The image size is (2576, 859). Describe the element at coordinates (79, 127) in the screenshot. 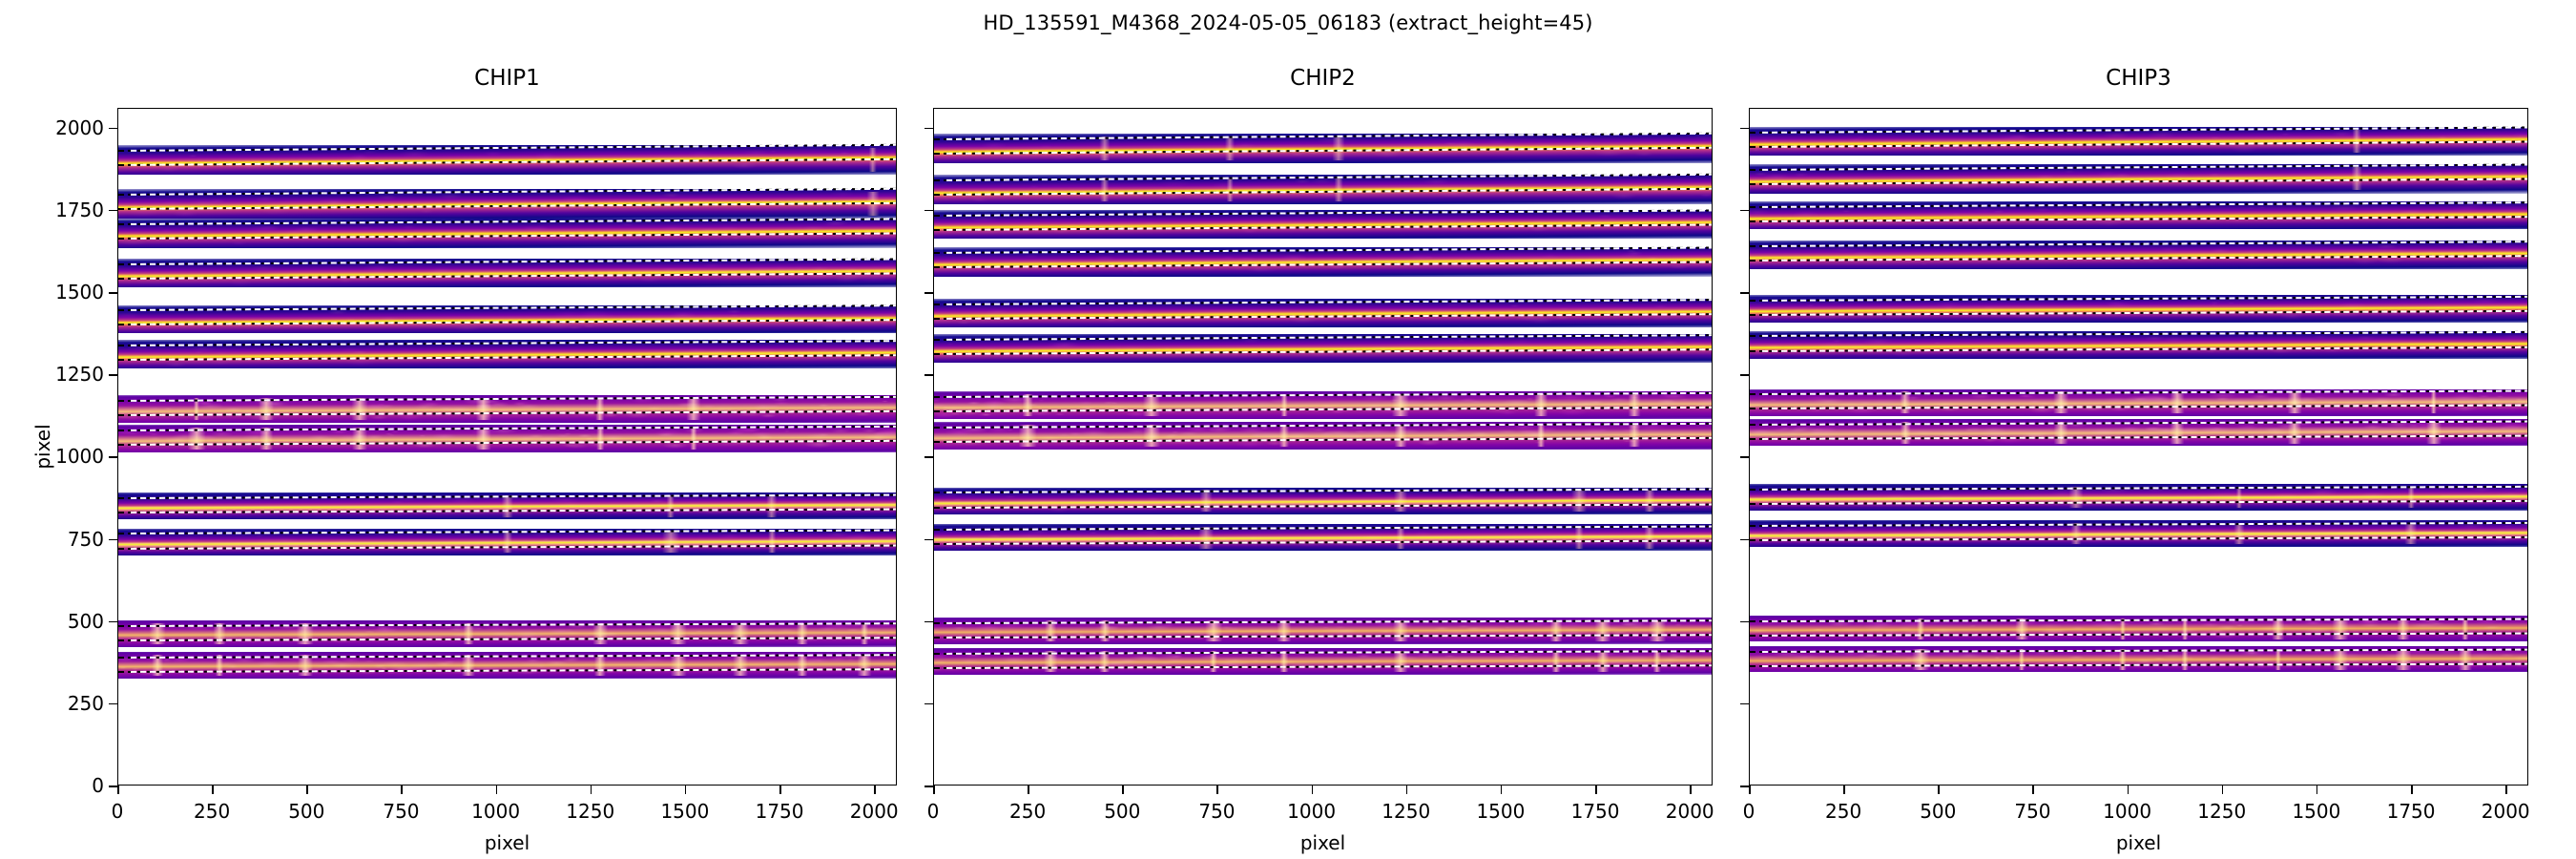

I see `y-tick-label: 2000` at that location.